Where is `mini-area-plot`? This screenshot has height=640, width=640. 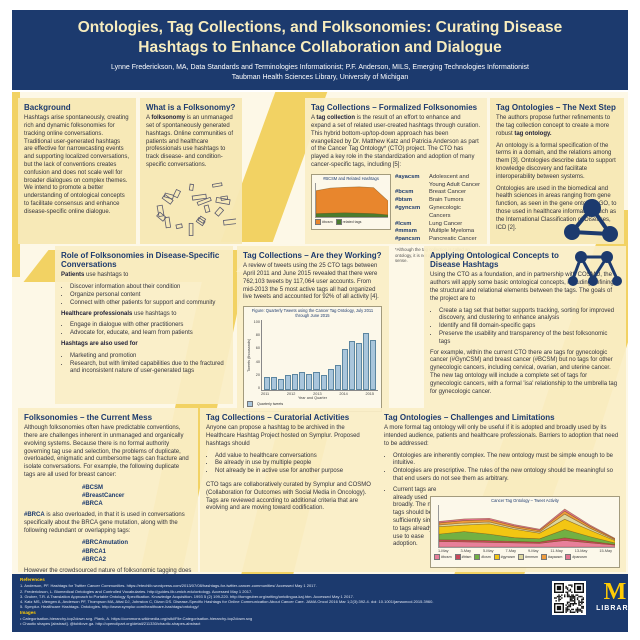
mini-area-plot is located at coordinates (351, 200).